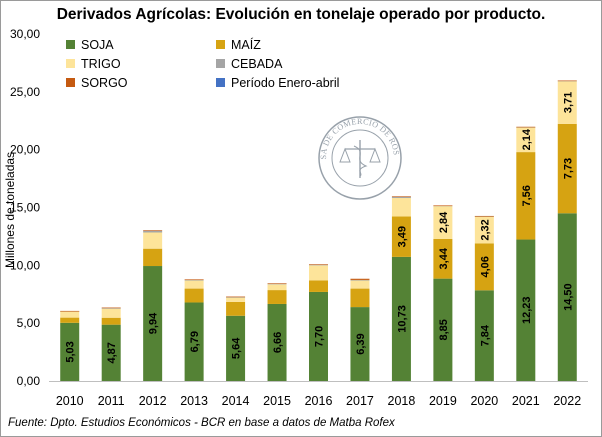 The image size is (602, 437). I want to click on bar-data-label: 7,84, so click(485, 335).